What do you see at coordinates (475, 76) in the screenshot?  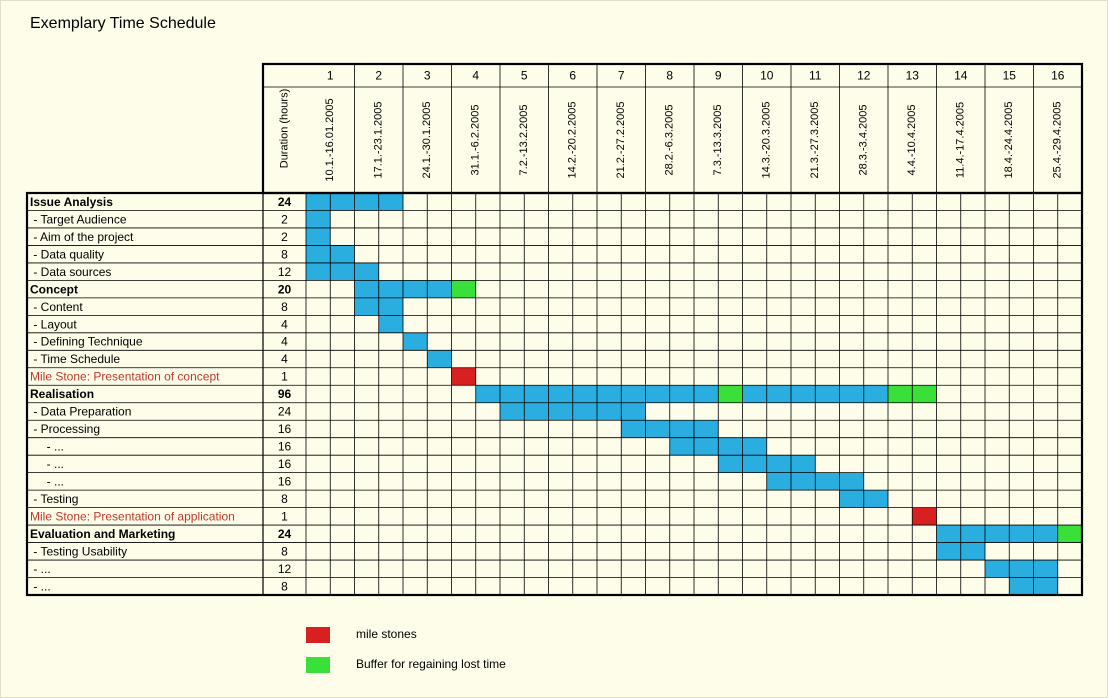 I see `week-number: 4` at bounding box center [475, 76].